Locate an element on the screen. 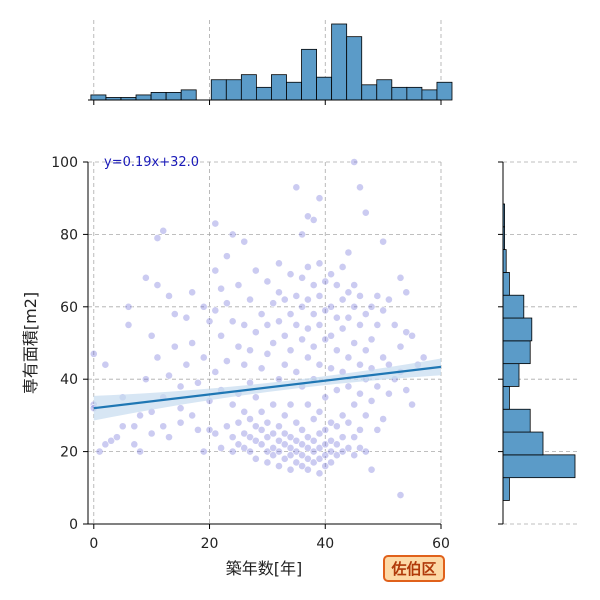 This screenshot has width=600, height=600. x-tick-label: 60 is located at coordinates (441, 544).